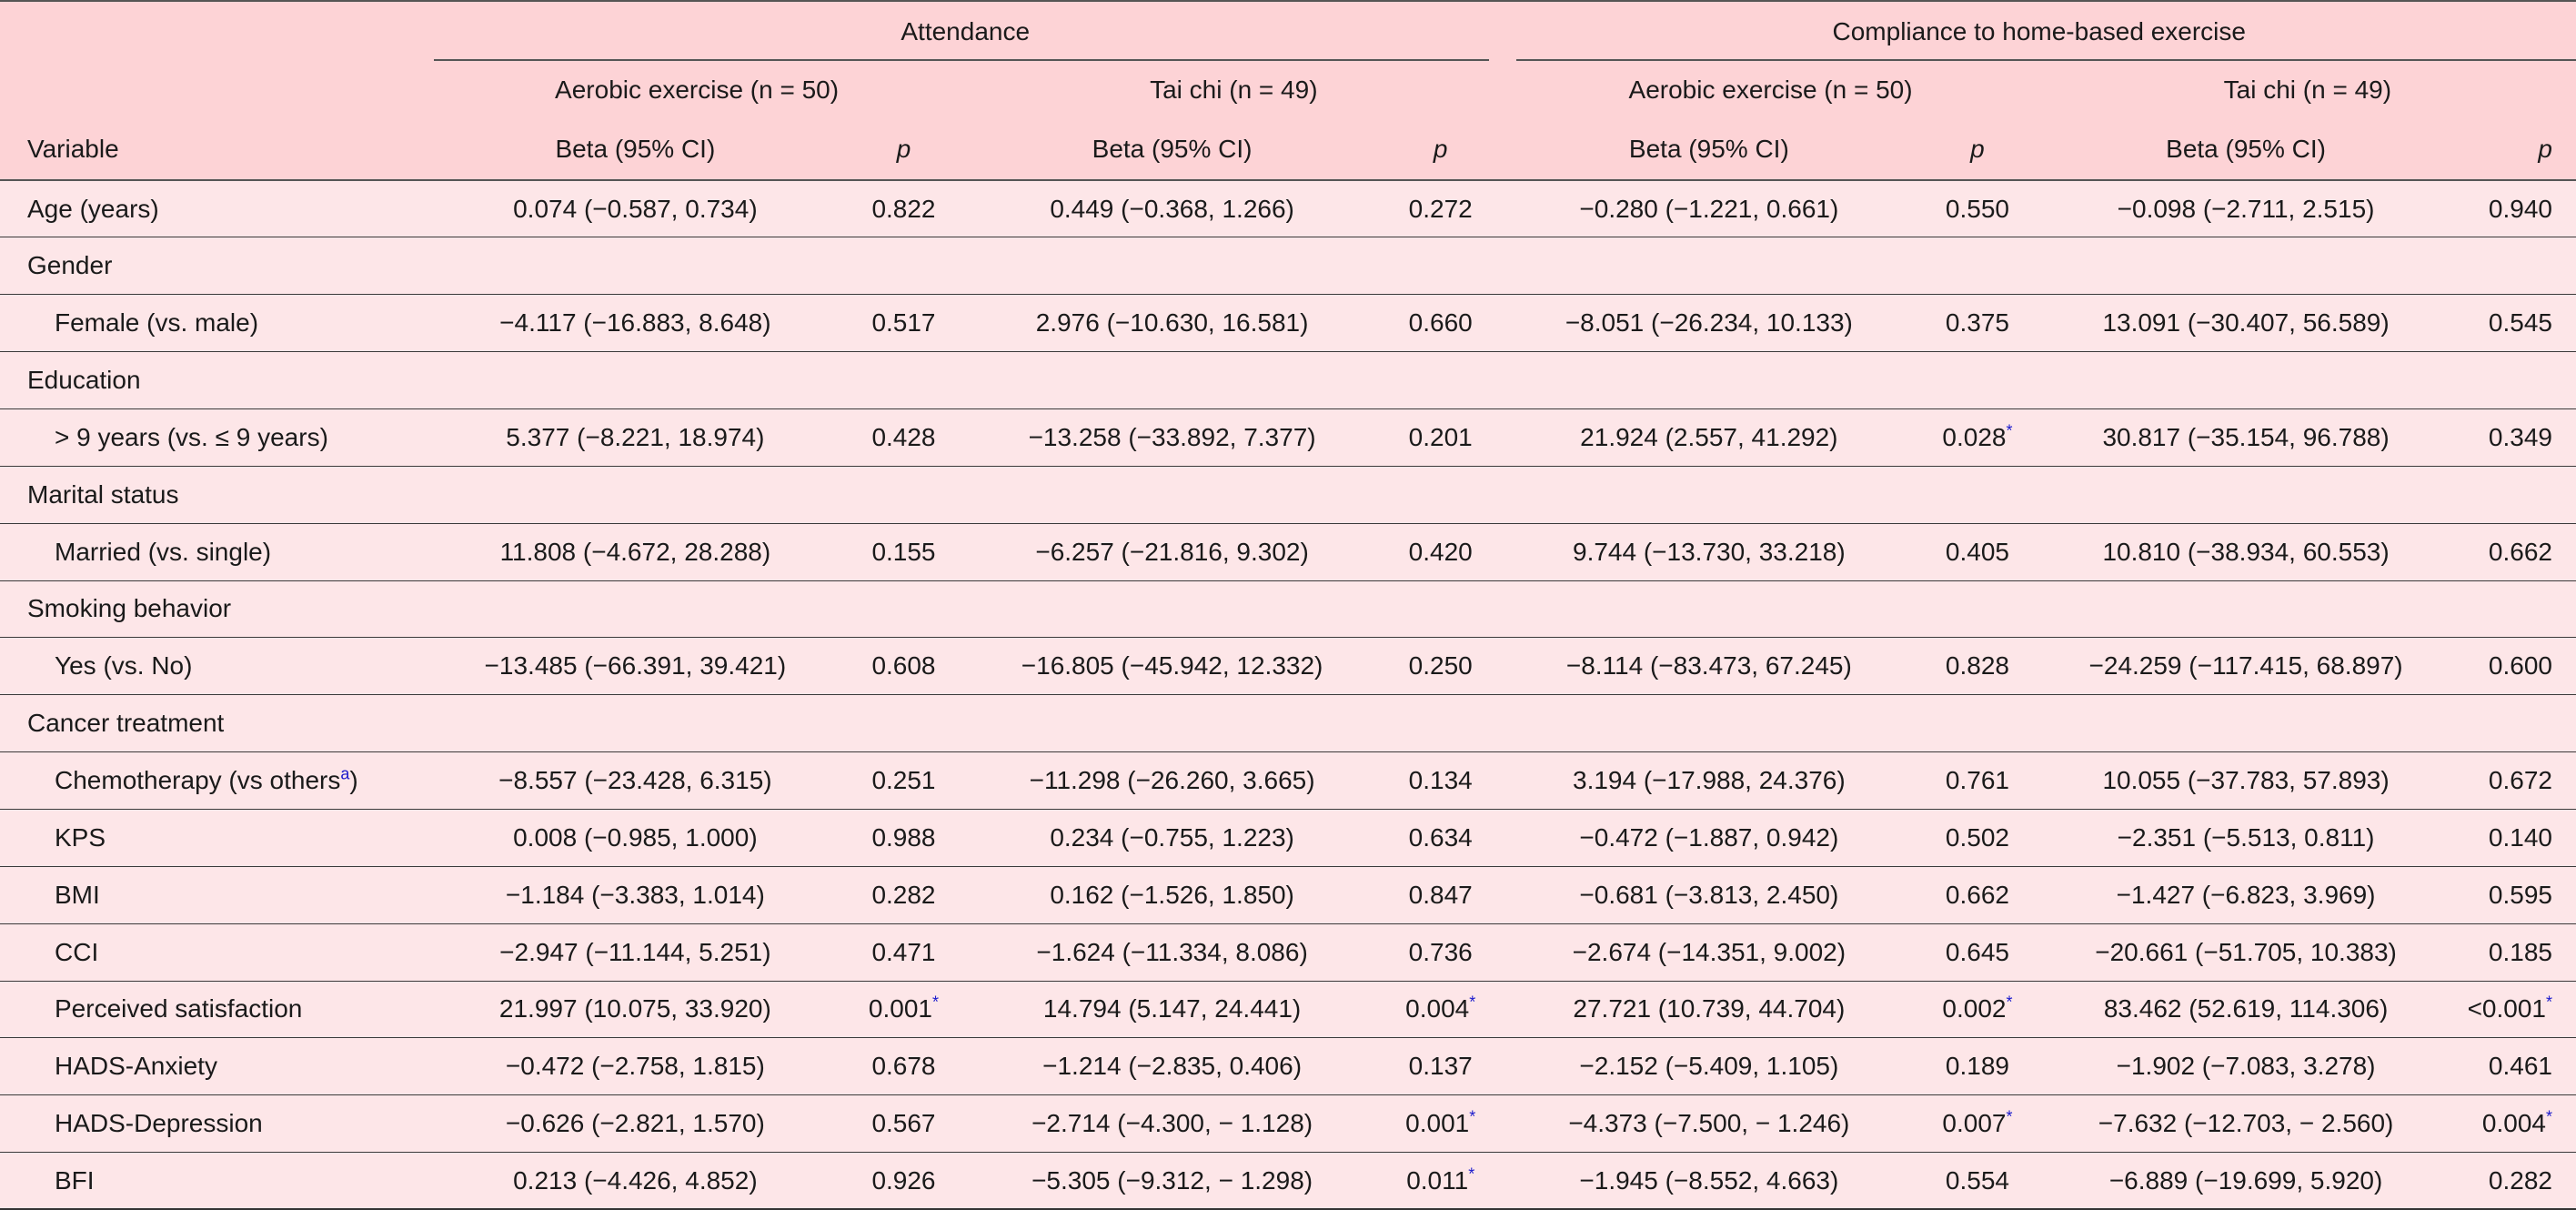  What do you see at coordinates (1709, 323) in the screenshot?
I see `beta-cell: −8.051 (−26.234, 10.133)` at bounding box center [1709, 323].